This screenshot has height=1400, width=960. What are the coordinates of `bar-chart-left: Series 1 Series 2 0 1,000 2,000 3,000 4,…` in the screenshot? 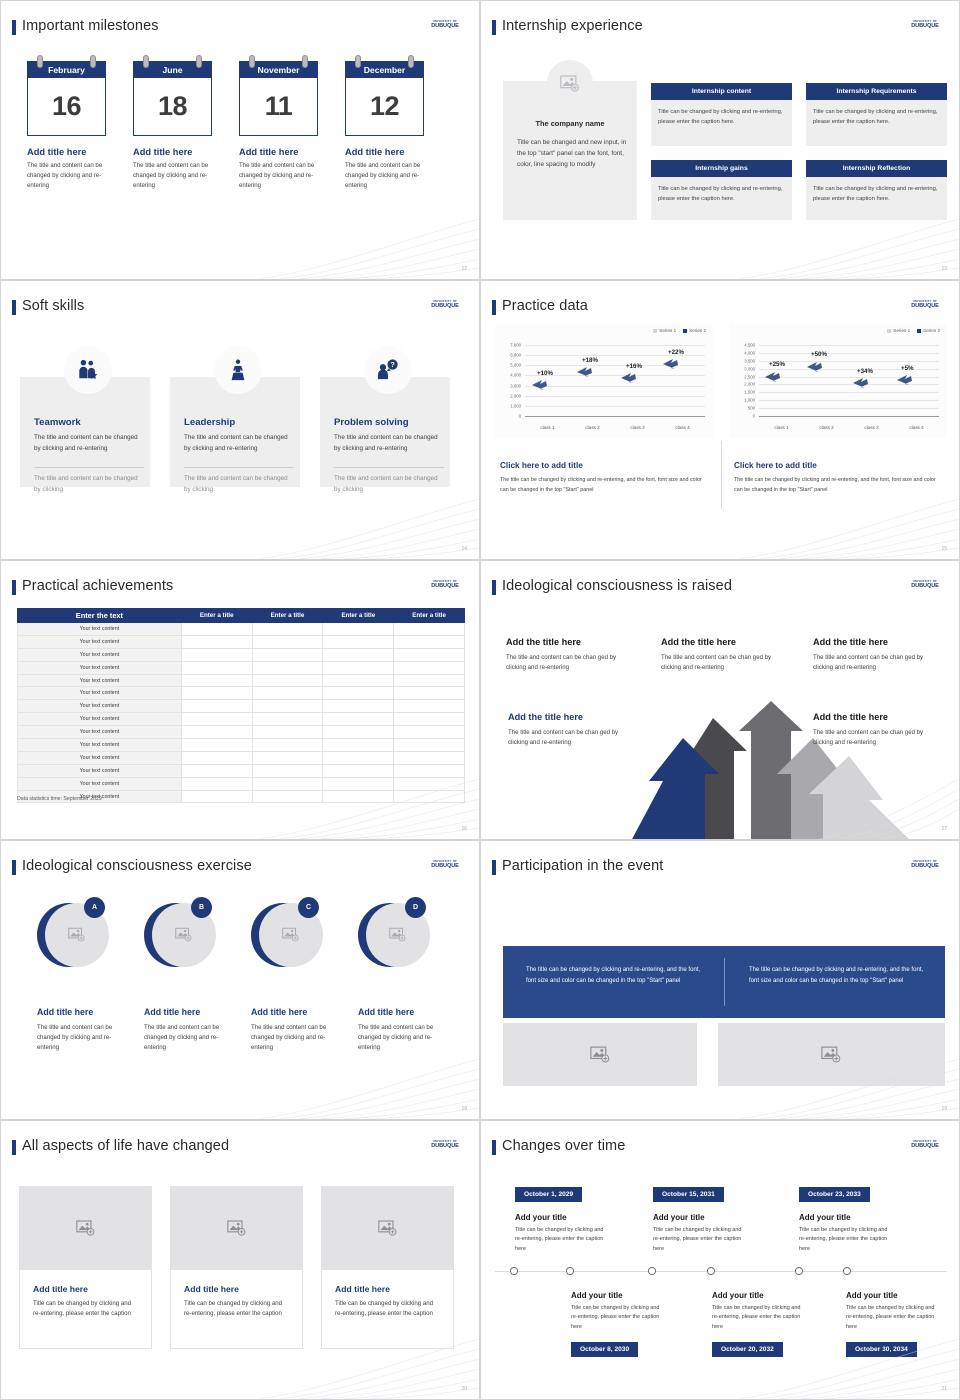 It's located at (604, 380).